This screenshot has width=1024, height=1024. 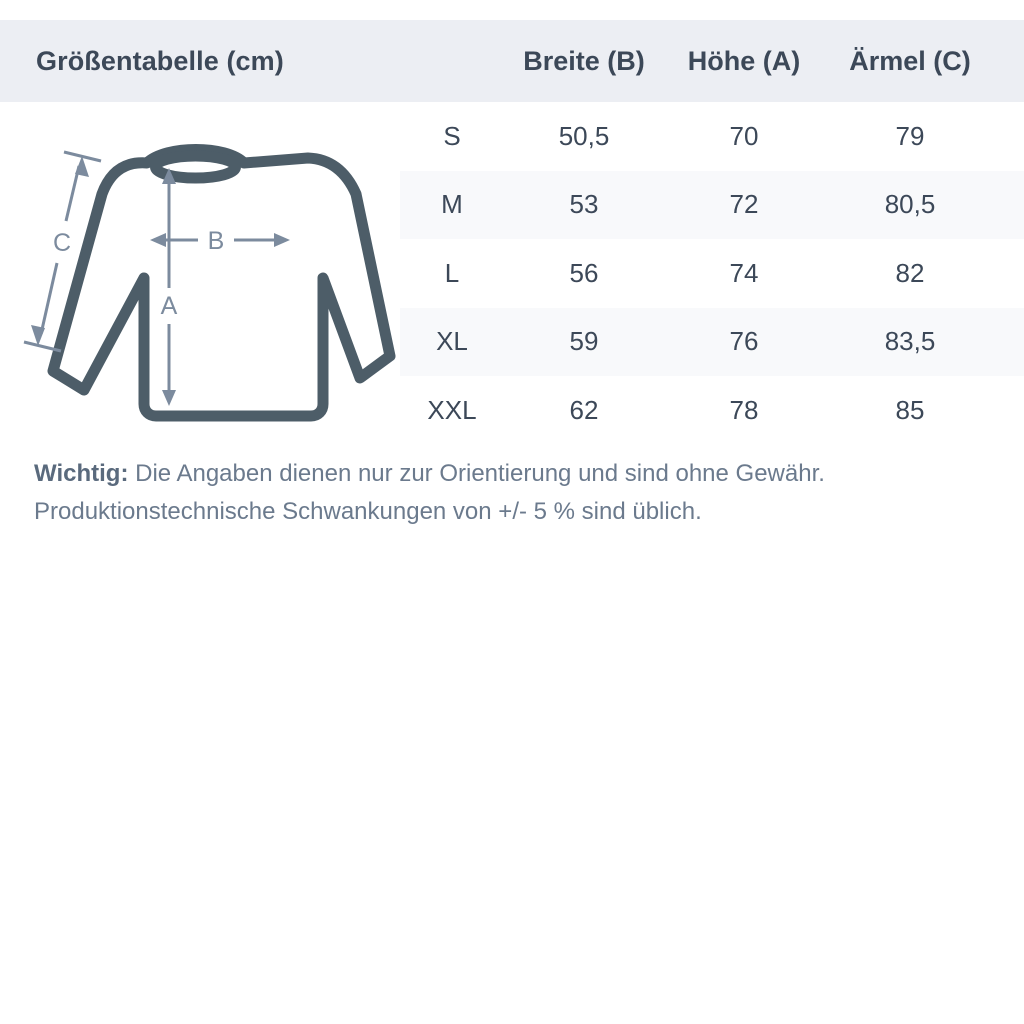 What do you see at coordinates (910, 409) in the screenshot?
I see `cell-aermel: 85` at bounding box center [910, 409].